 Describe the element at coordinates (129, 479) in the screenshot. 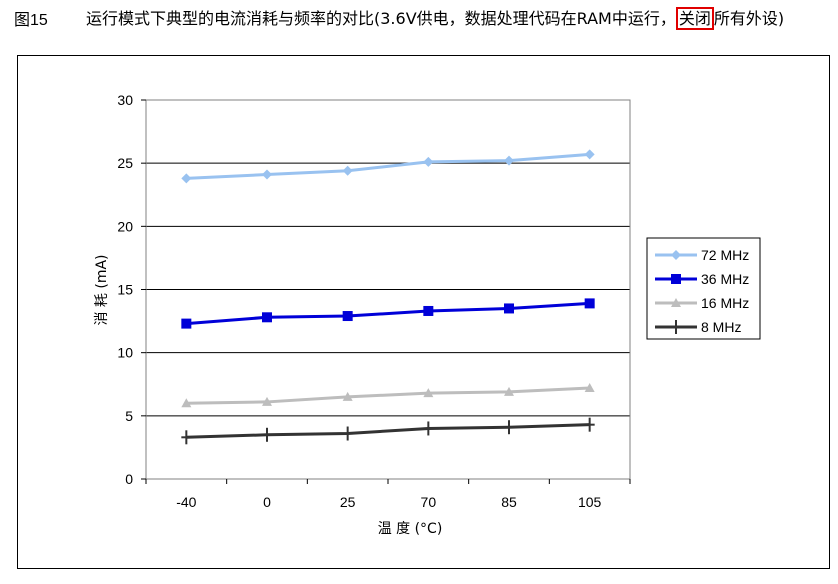

I see `y-tick-label: 0` at that location.